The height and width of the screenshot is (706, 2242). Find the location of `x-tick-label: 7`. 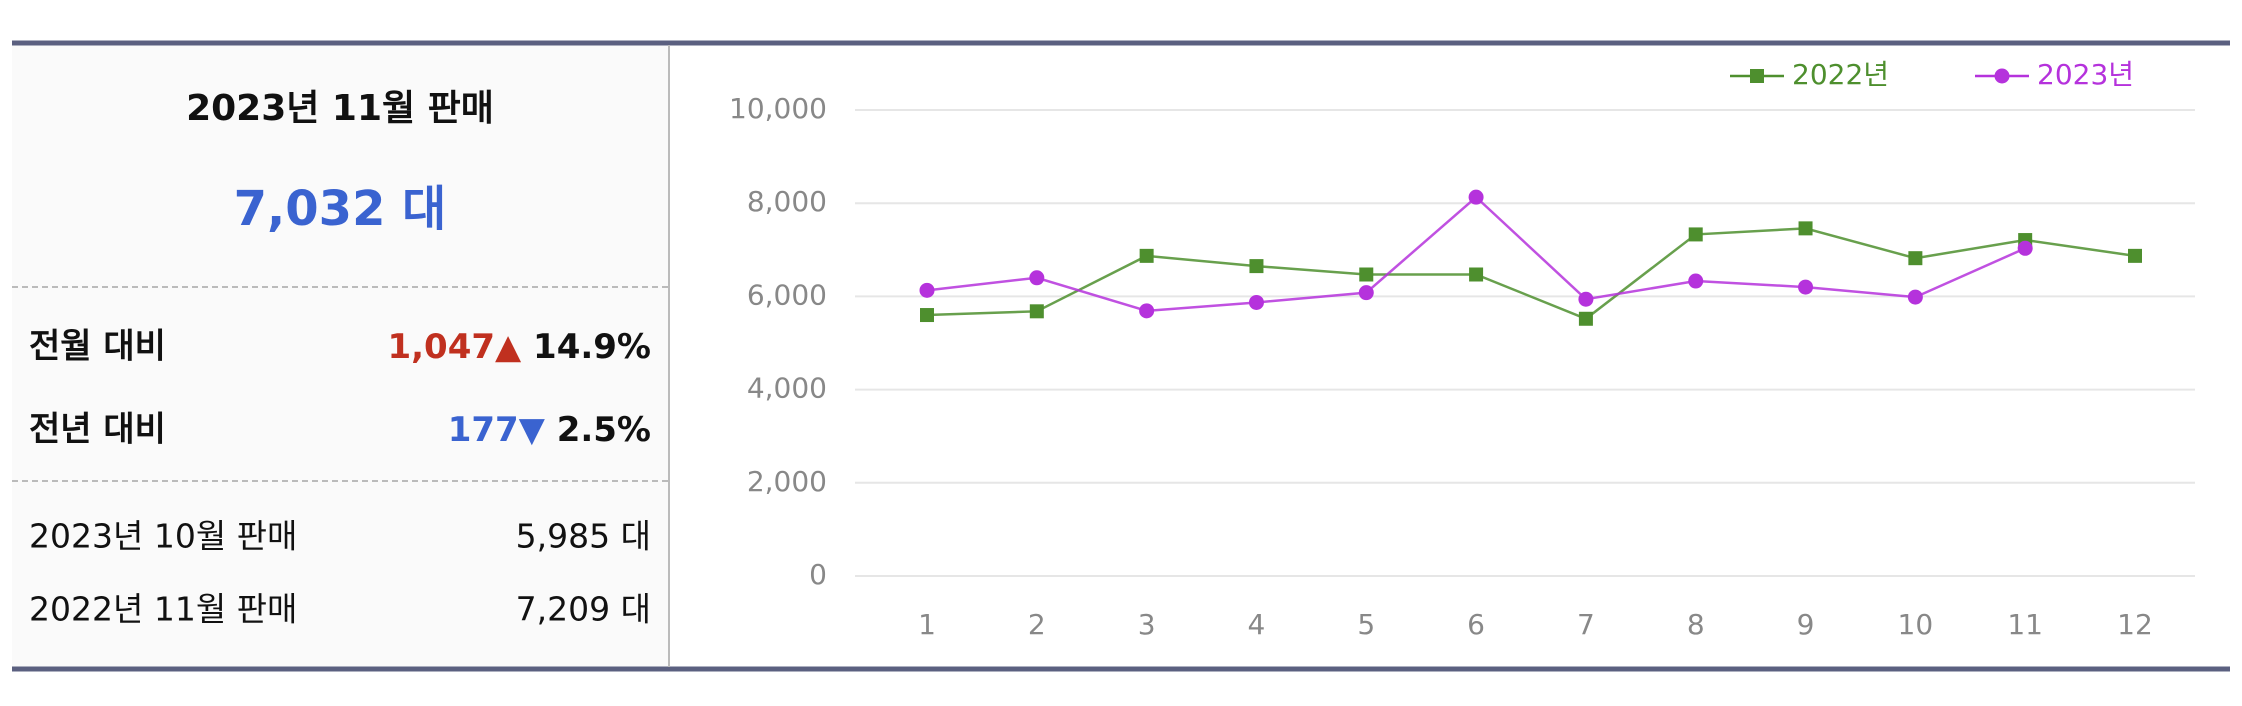

x-tick-label: 7 is located at coordinates (1586, 624).